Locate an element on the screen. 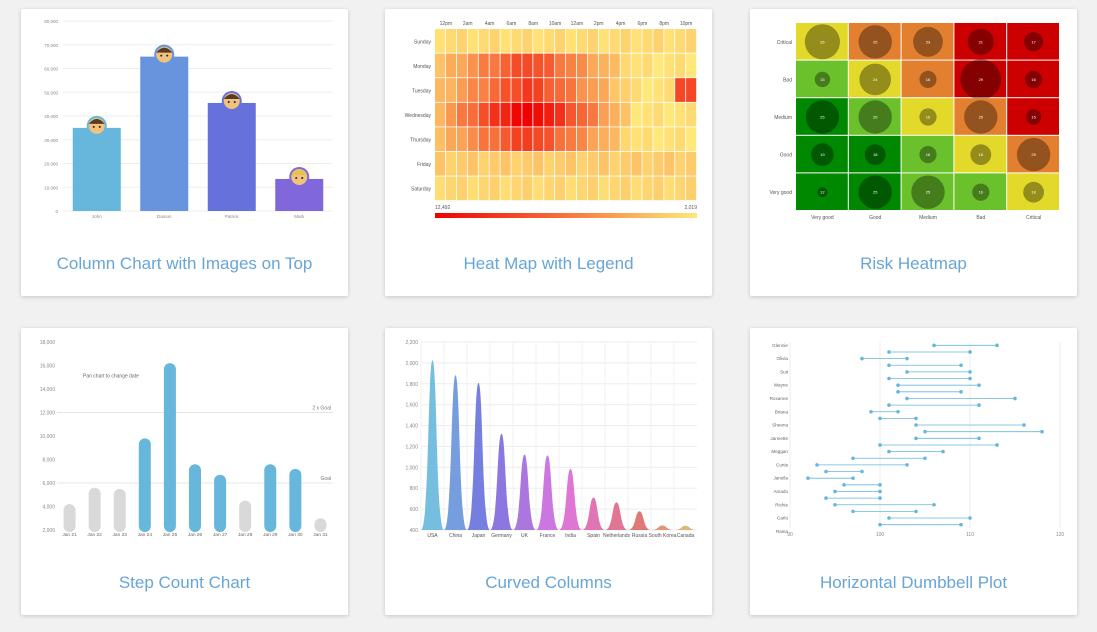 This screenshot has height=632, width=1097. risk-bubble-label: 23 is located at coordinates (928, 41).